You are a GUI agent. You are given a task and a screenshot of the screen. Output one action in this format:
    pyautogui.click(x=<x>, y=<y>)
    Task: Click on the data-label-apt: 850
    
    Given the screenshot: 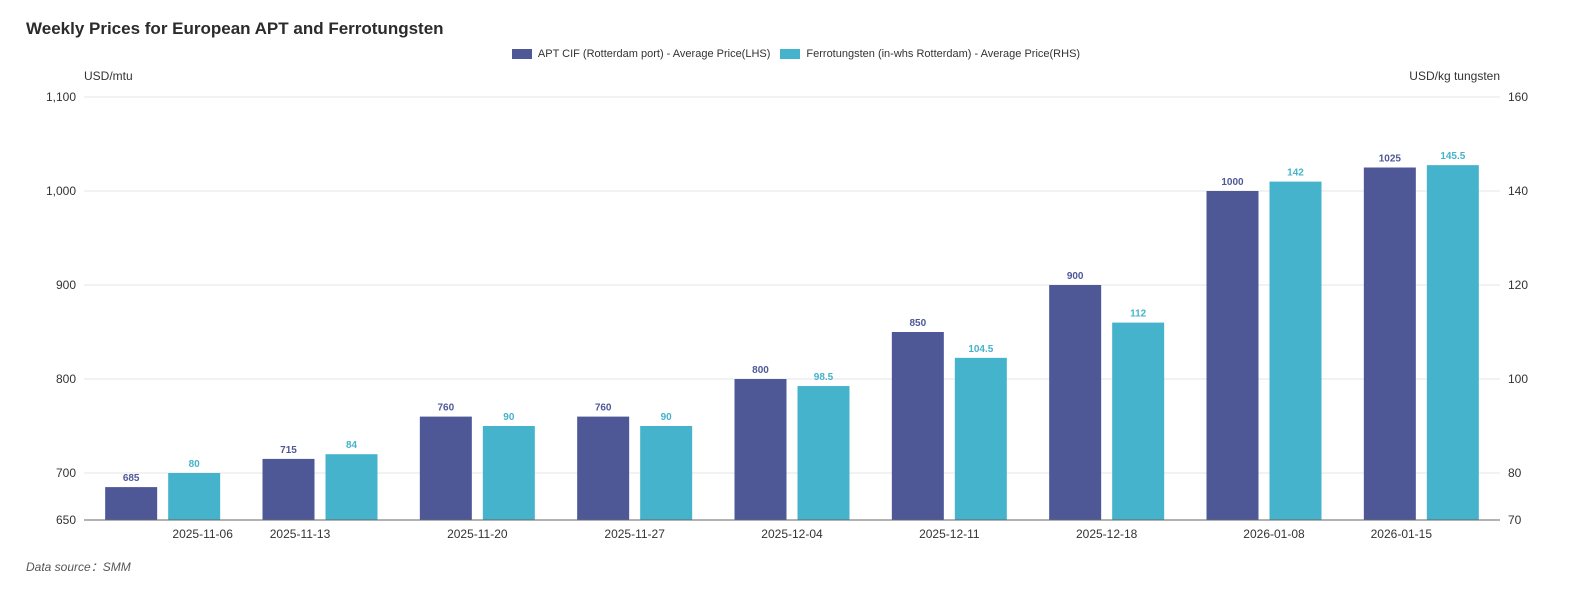 What is the action you would take?
    pyautogui.click(x=917, y=323)
    